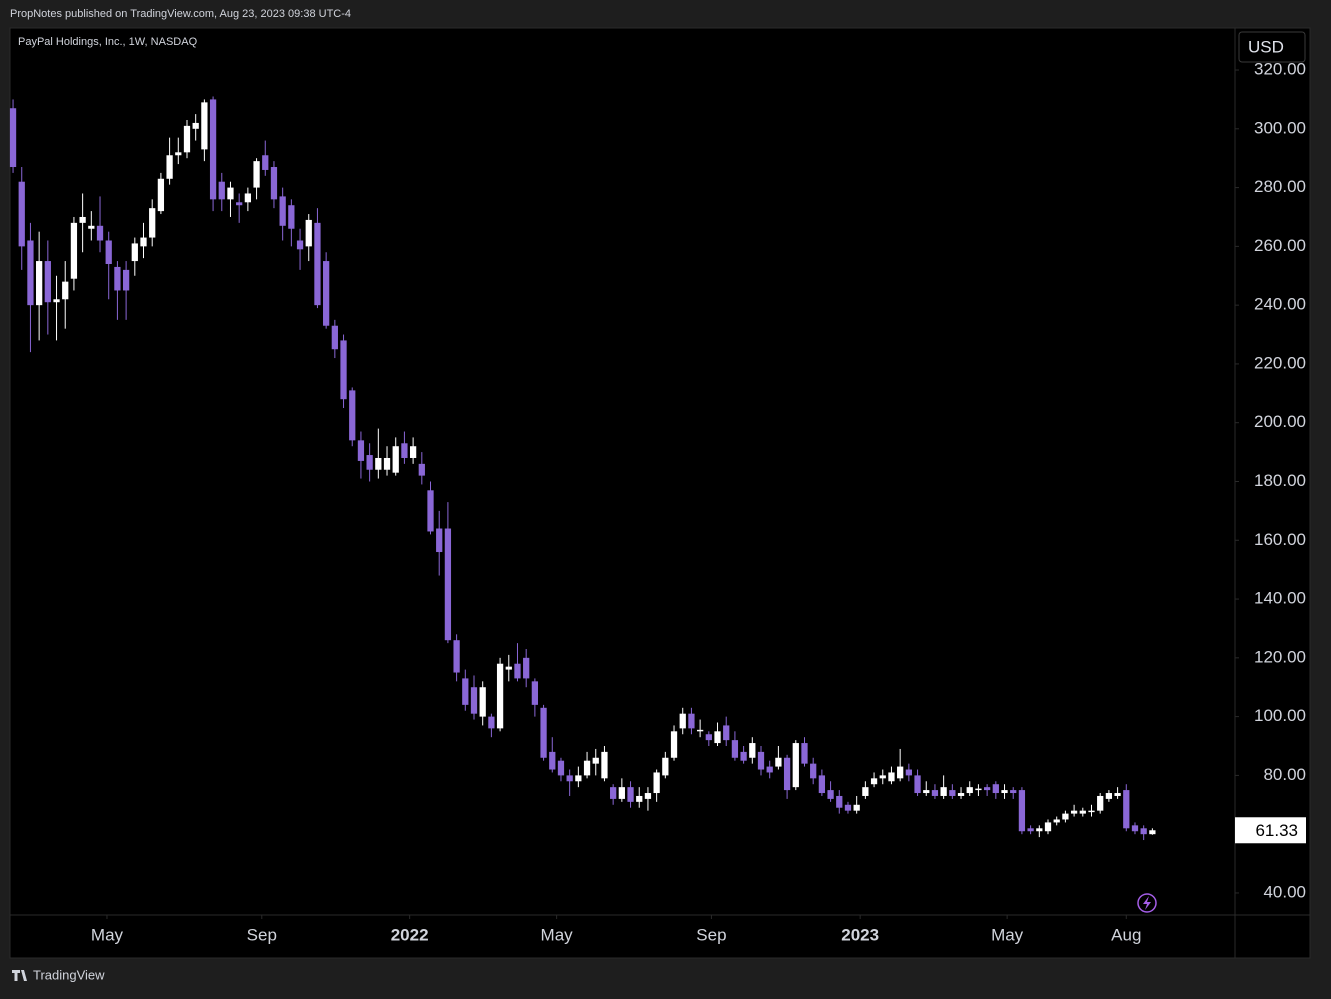 The height and width of the screenshot is (999, 1331). Describe the element at coordinates (108, 42) in the screenshot. I see `symbol-title: PayPal Holdings, Inc., 1W, NASDAQ` at that location.